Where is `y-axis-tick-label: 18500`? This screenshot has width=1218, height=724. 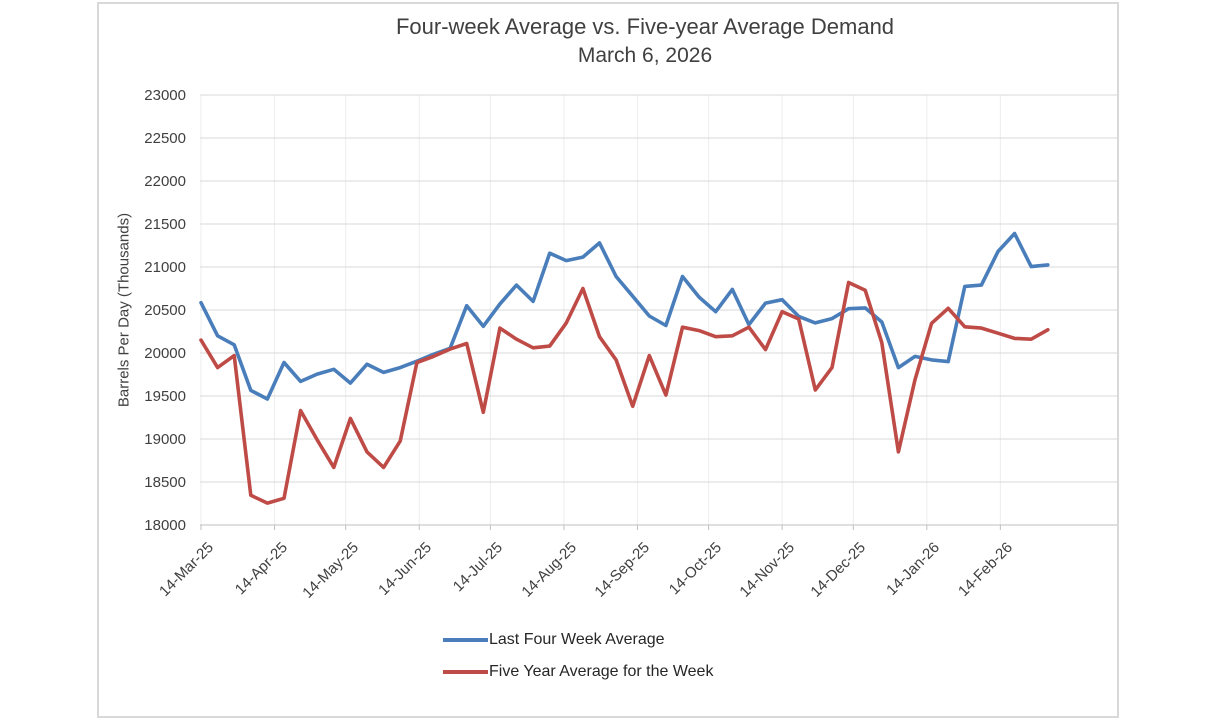
y-axis-tick-label: 18500 is located at coordinates (165, 482).